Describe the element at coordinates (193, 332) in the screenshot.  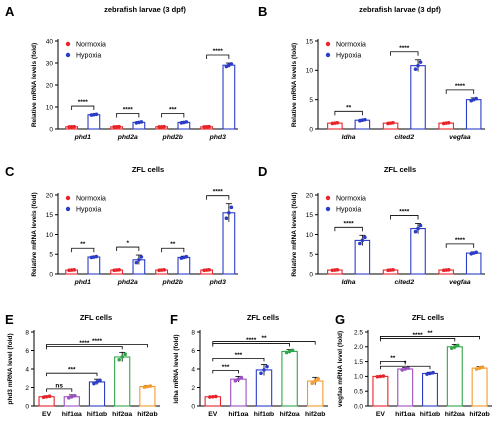
I see `y-tick-label: 8` at that location.